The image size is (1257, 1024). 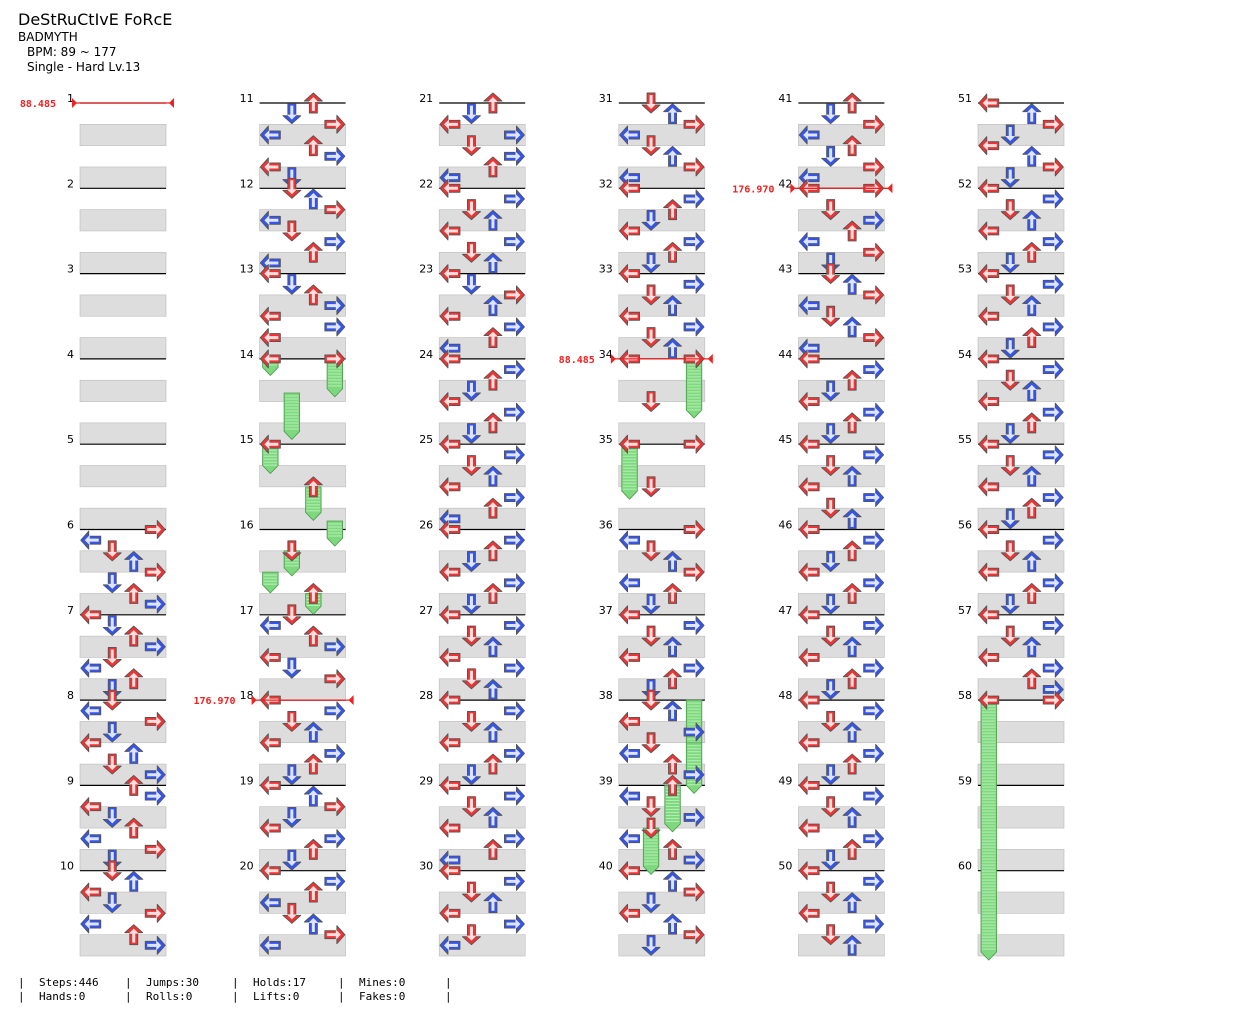 I want to click on stats-col-steps: Steps:446 Hands:0, so click(x=69, y=990).